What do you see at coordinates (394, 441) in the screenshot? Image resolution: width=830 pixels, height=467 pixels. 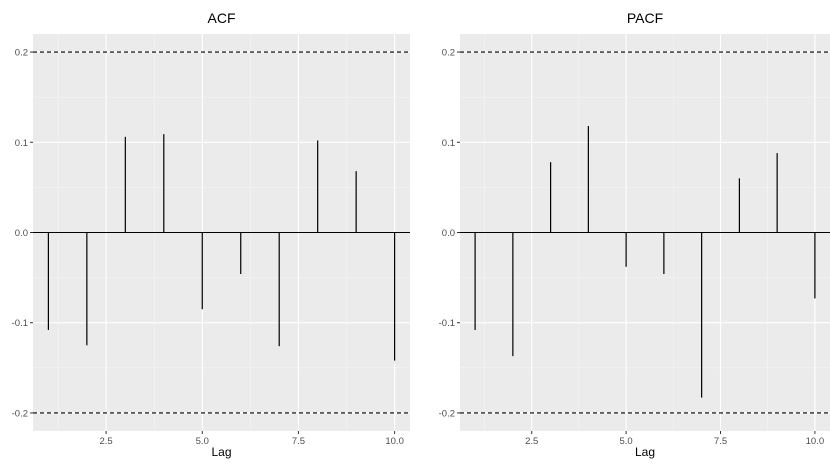 I see `chart1-x-tick-label-10: 10.0` at bounding box center [394, 441].